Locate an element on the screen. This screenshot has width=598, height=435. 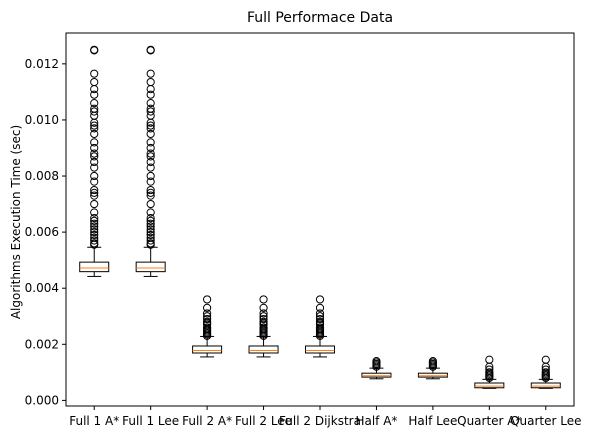
x-tick-label: Half A* is located at coordinates (376, 421).